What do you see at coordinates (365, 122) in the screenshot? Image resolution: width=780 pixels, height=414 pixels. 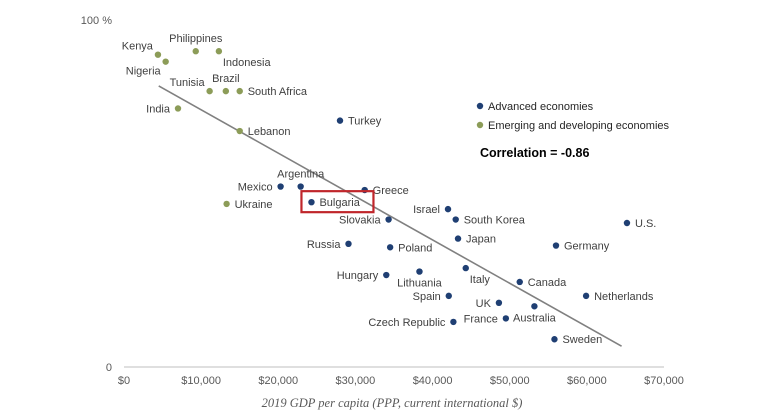 I see `label-turkey: Turkey` at bounding box center [365, 122].